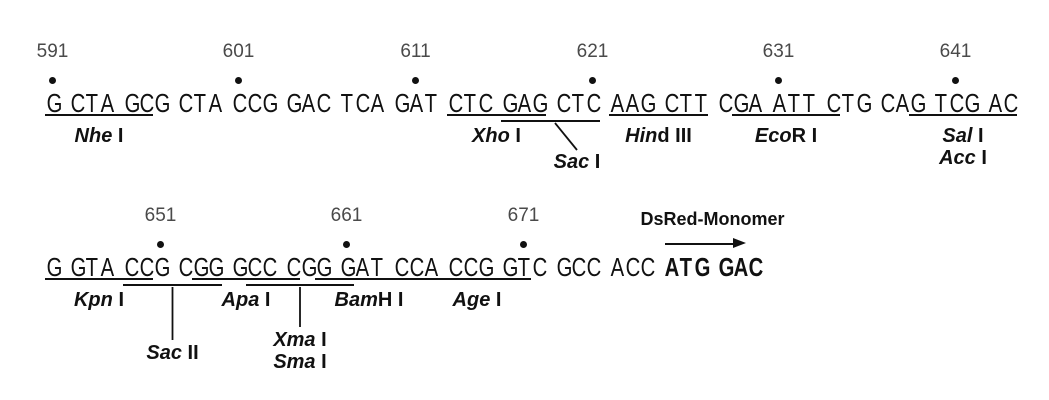 This screenshot has width=1049, height=400. I want to click on enzyme-name-italic: Age, so click(471, 300).